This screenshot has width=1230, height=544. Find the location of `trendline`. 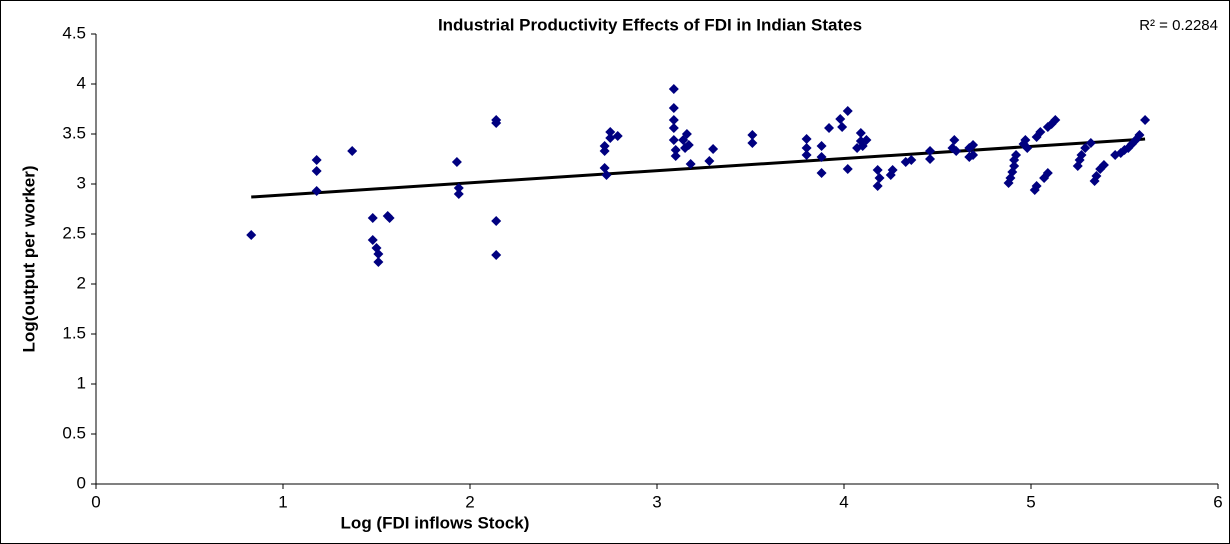

trendline is located at coordinates (698, 168).